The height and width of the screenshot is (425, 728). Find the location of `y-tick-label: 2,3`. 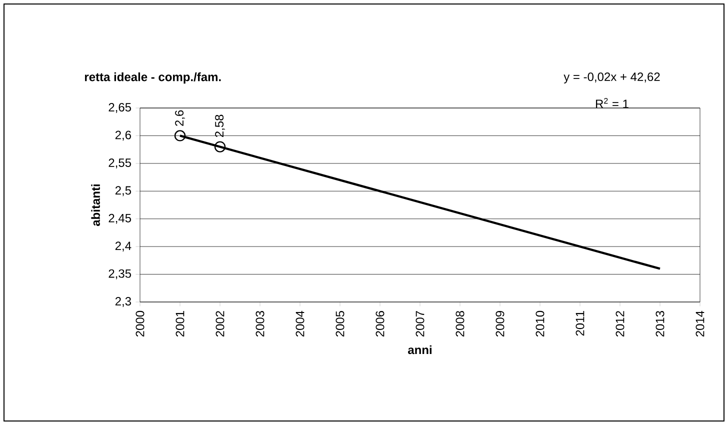

y-tick-label: 2,3 is located at coordinates (123, 302).